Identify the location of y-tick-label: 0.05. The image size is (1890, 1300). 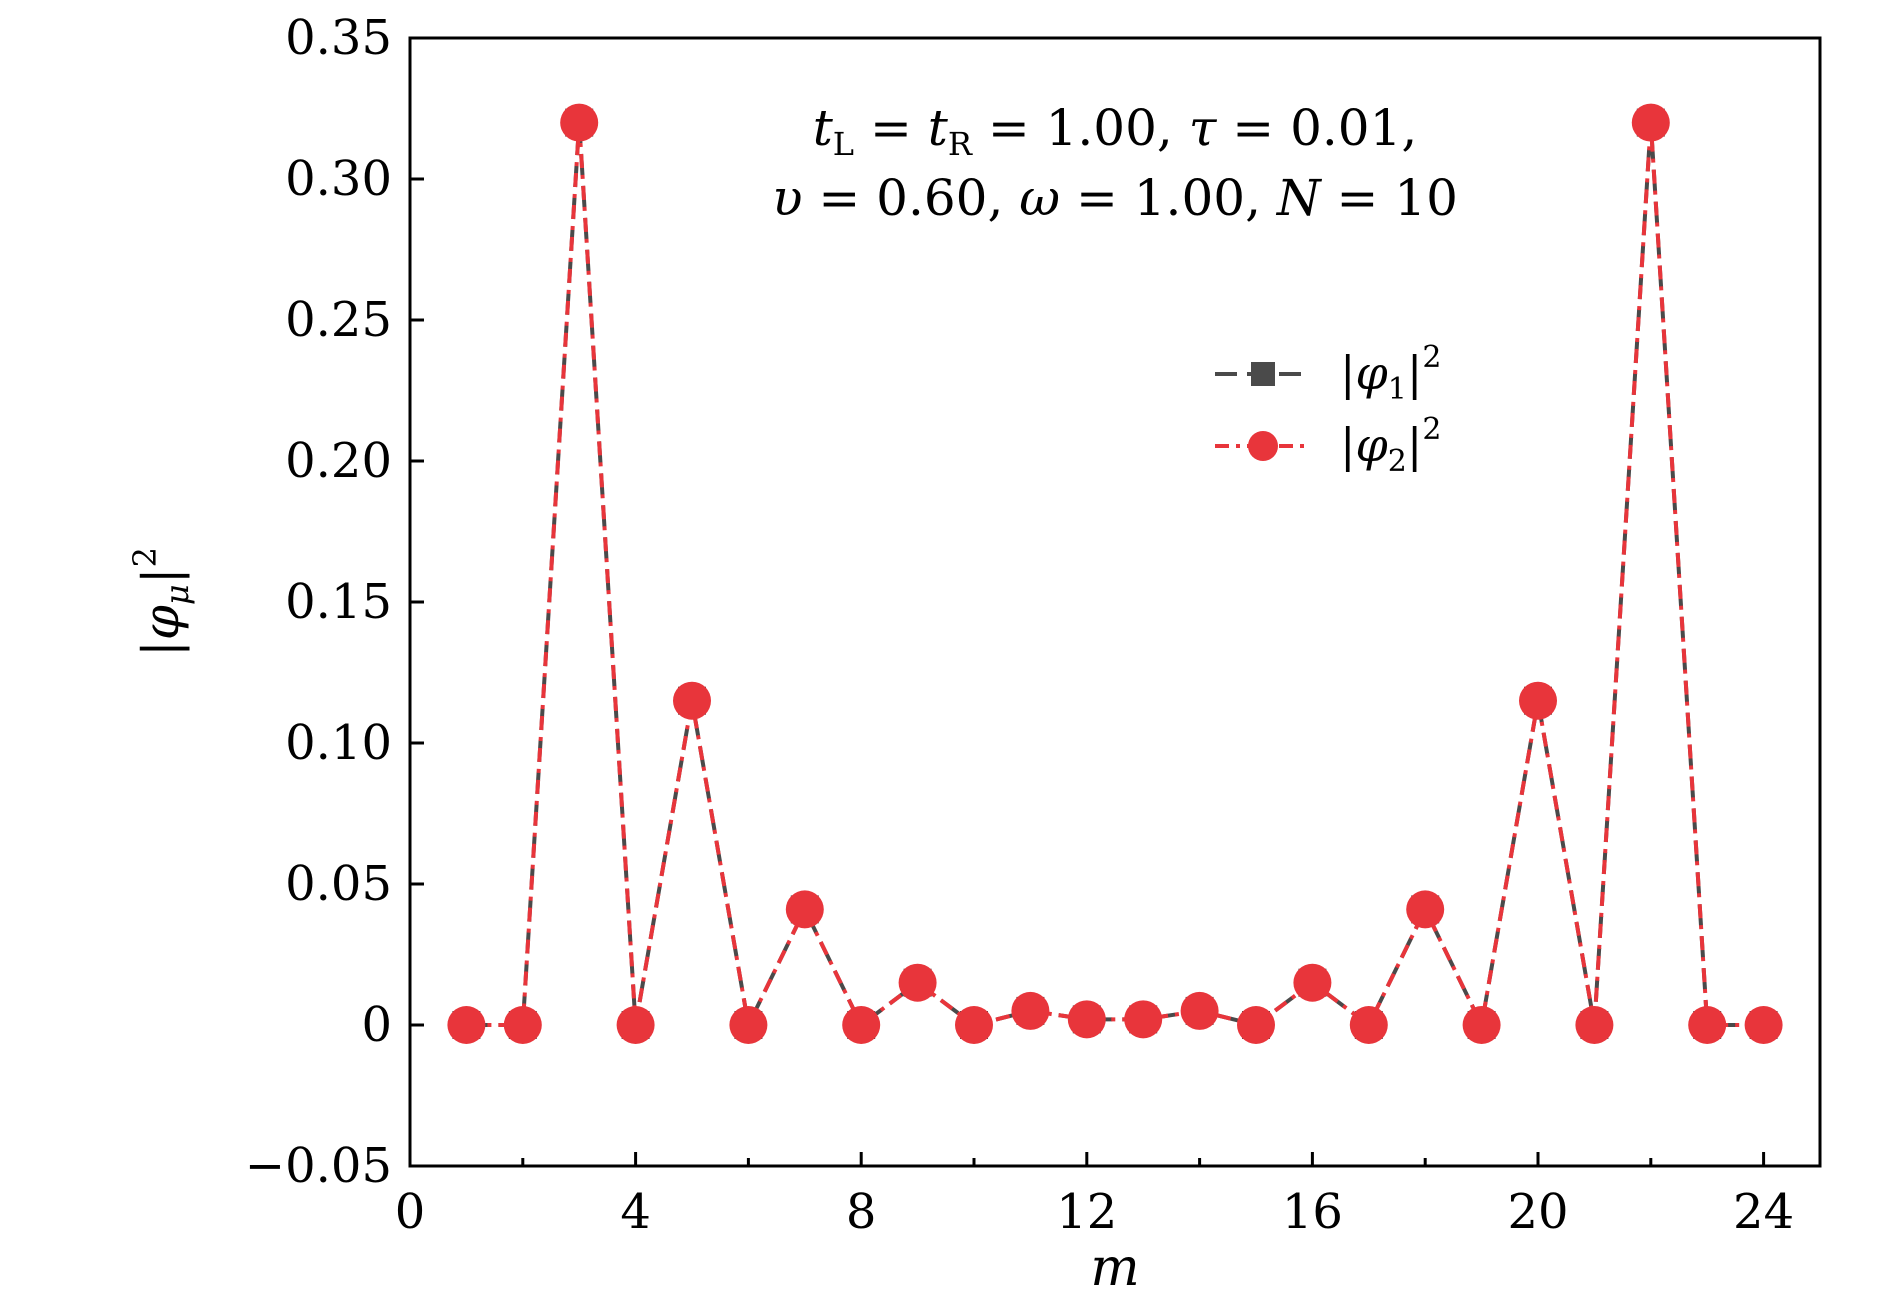
(338, 884).